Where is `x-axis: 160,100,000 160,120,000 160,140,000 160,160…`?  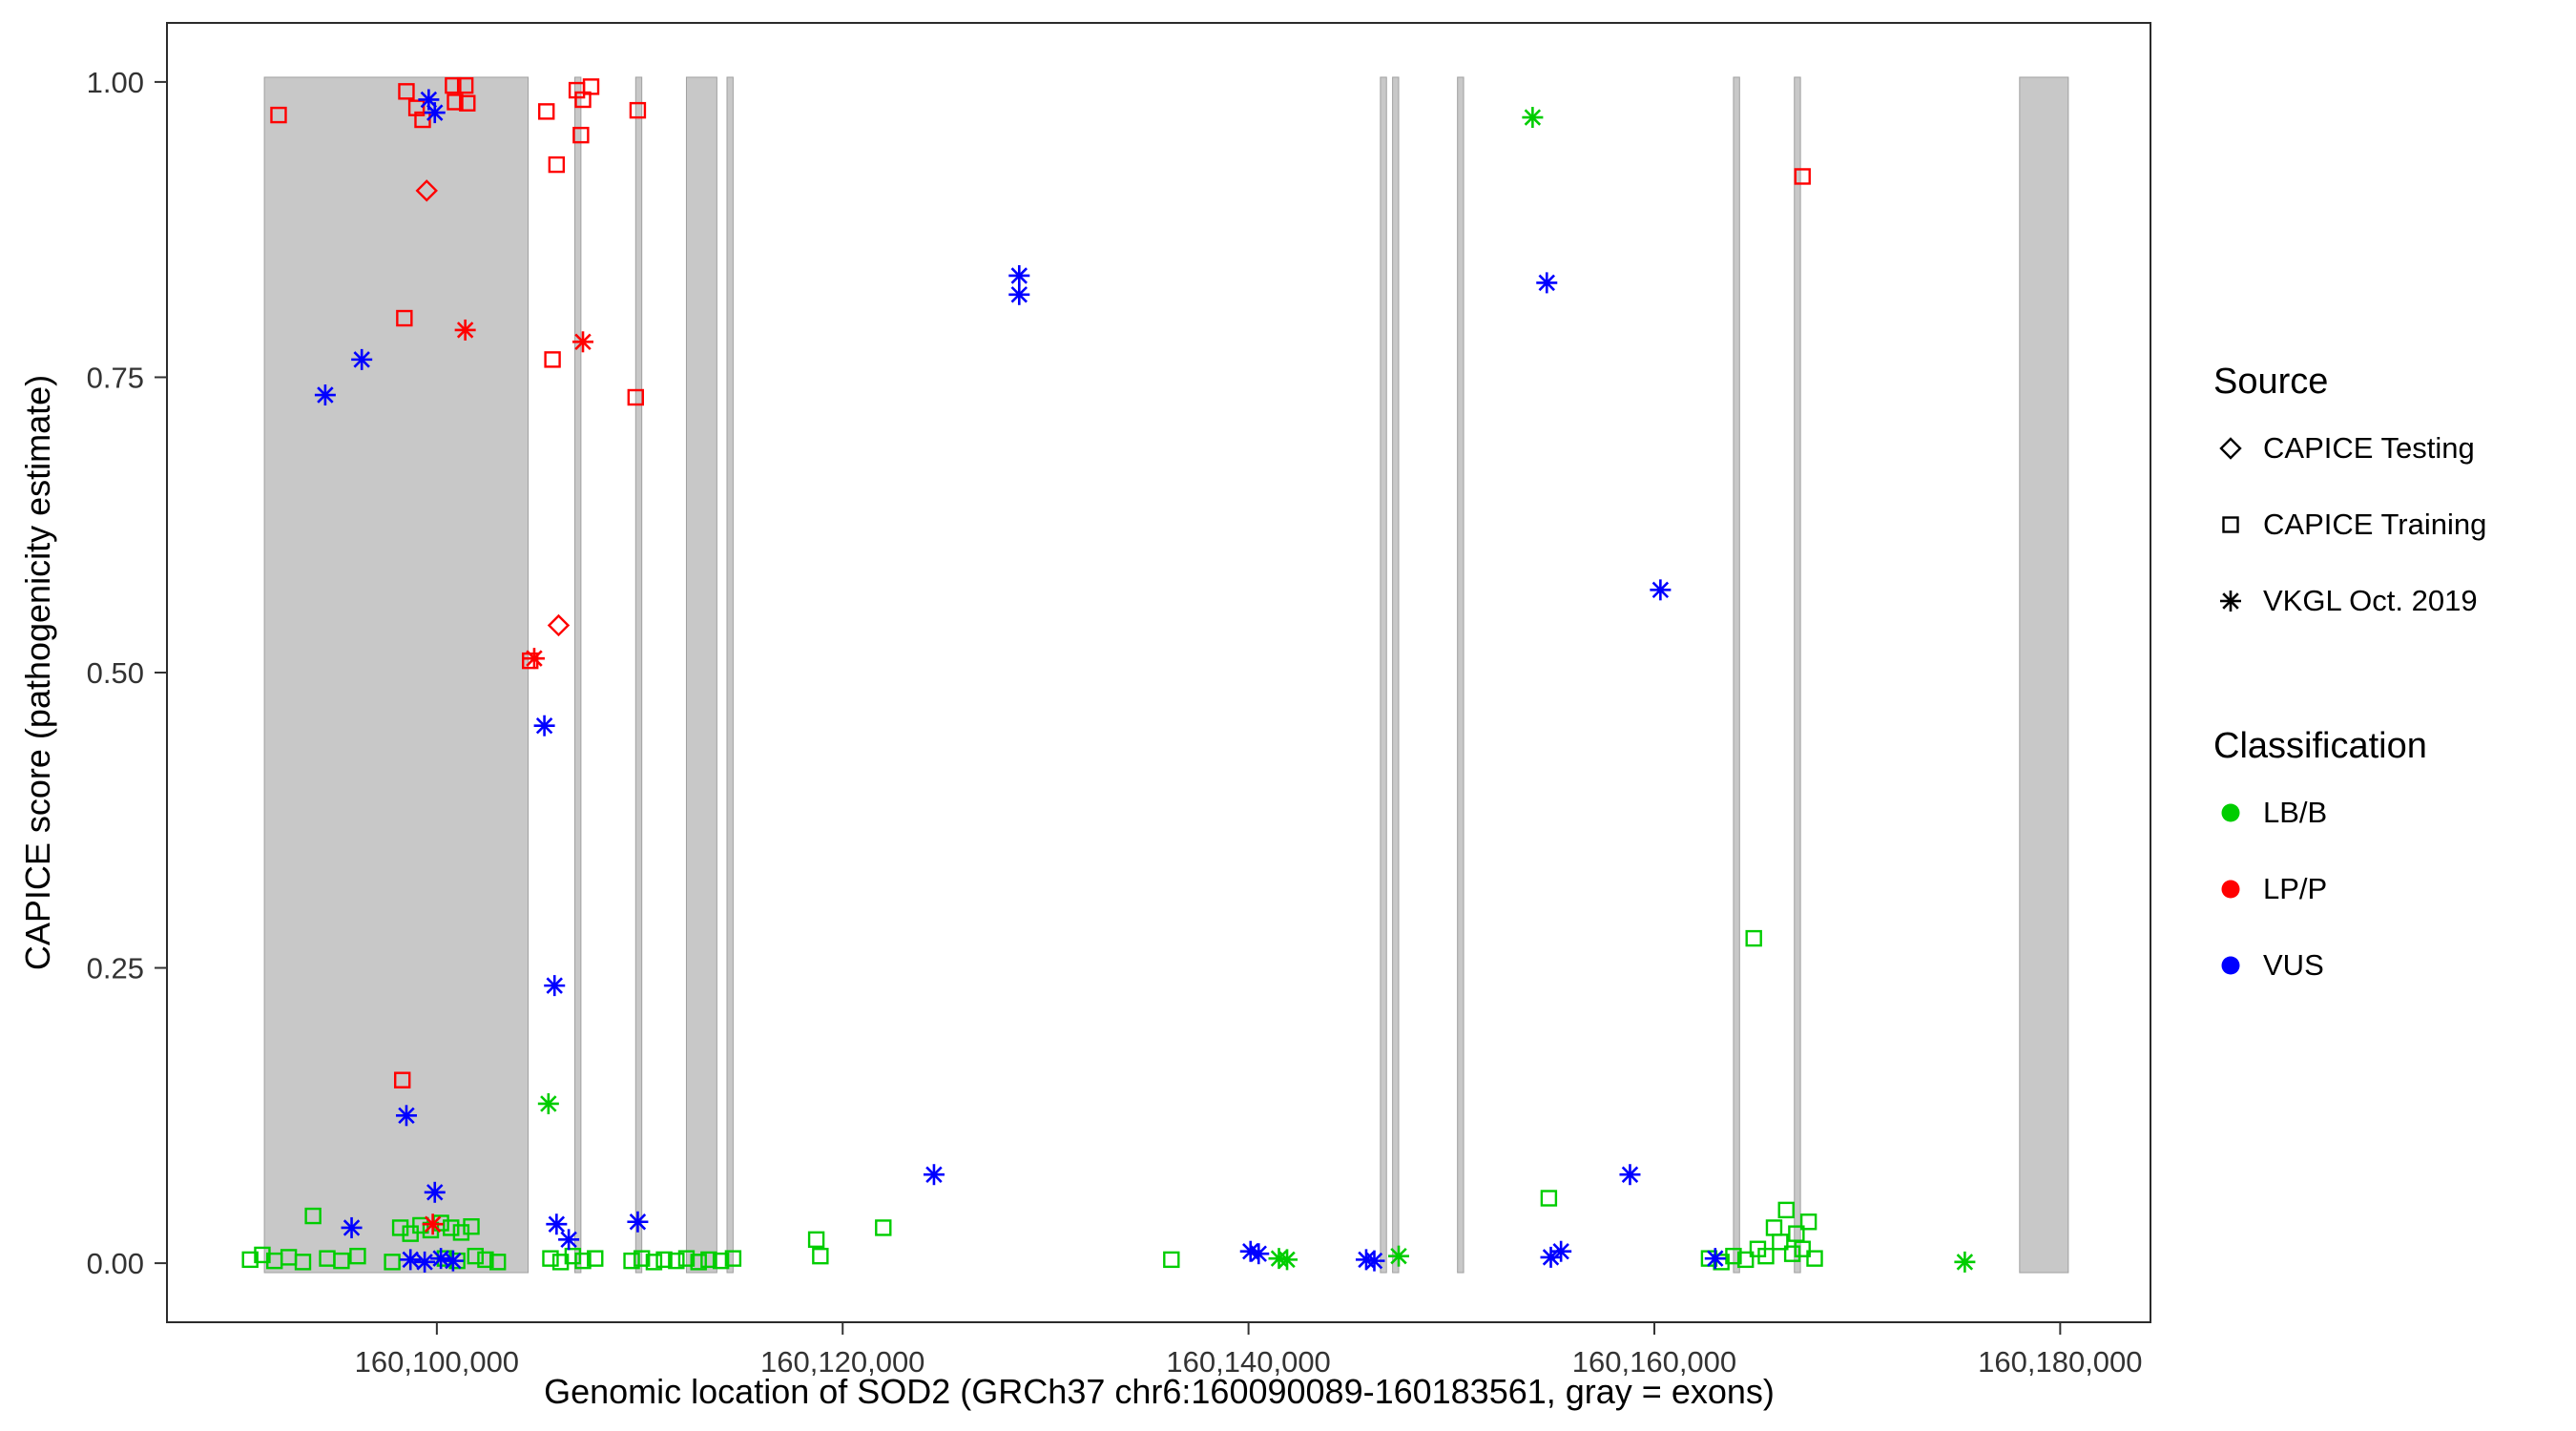
x-axis: 160,100,000 160,120,000 160,140,000 160,160… is located at coordinates (1249, 1351).